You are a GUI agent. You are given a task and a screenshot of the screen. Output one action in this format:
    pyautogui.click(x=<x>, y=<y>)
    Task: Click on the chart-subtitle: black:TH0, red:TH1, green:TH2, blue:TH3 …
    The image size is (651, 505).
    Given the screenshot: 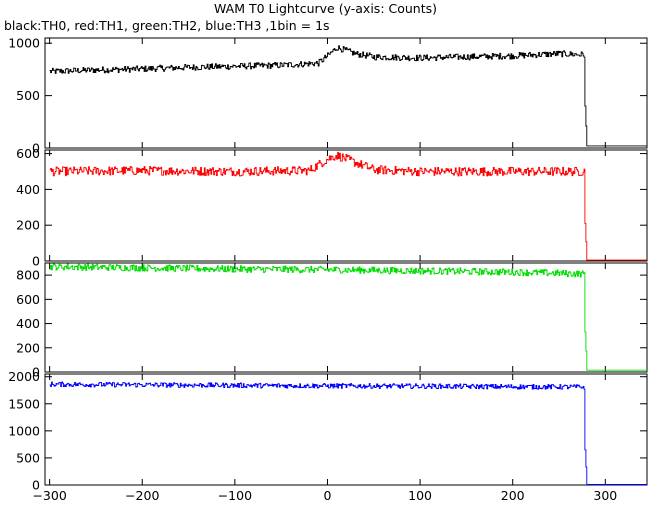 What is the action you would take?
    pyautogui.click(x=167, y=25)
    